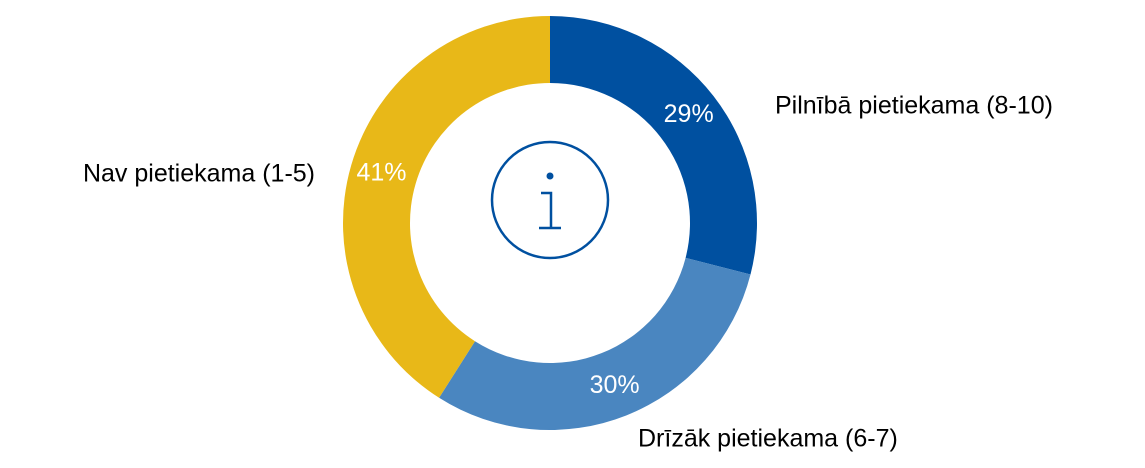  I want to click on category-label: Pilnībā pietiekama (8-10), so click(914, 106).